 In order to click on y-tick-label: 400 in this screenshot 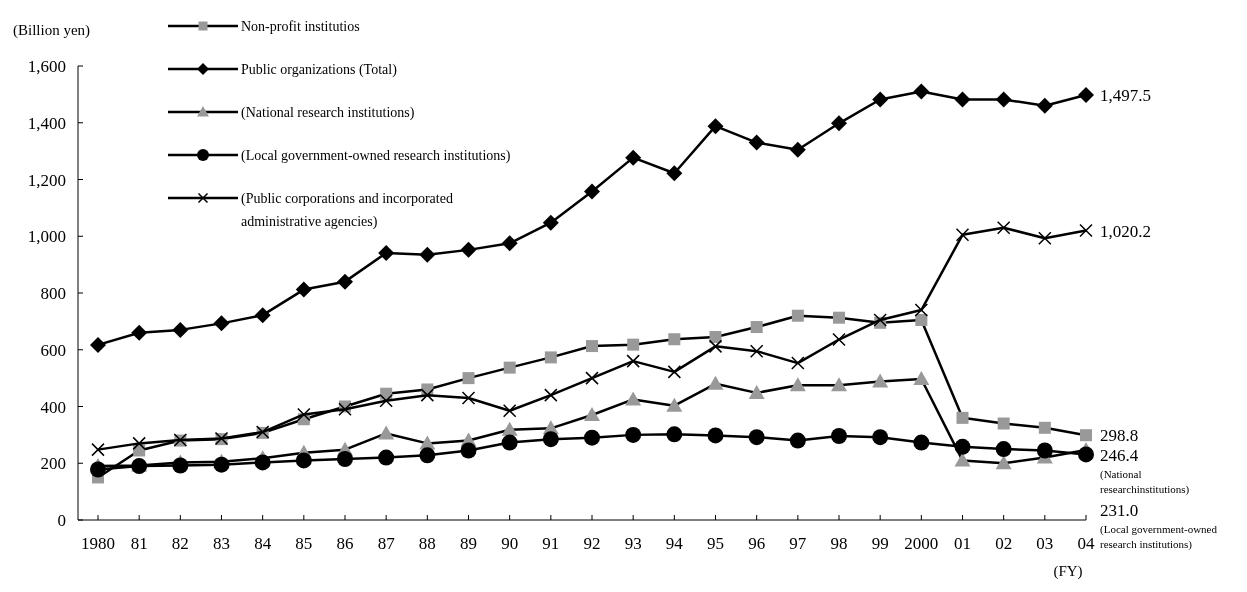, I will do `click(53, 407)`.